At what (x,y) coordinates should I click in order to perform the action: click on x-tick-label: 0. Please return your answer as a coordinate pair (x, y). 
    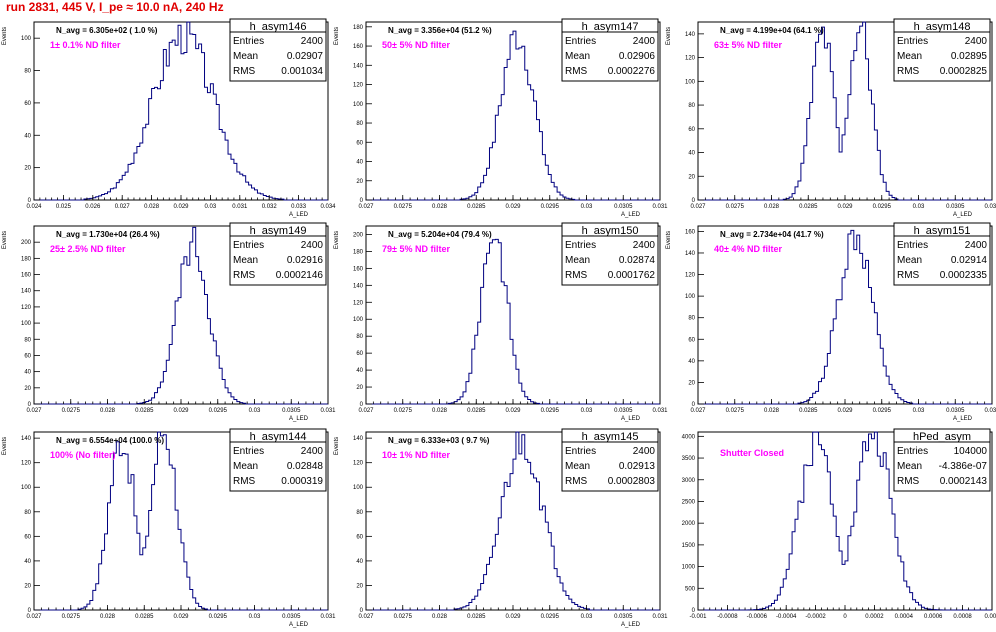
    Looking at the image, I should click on (845, 617).